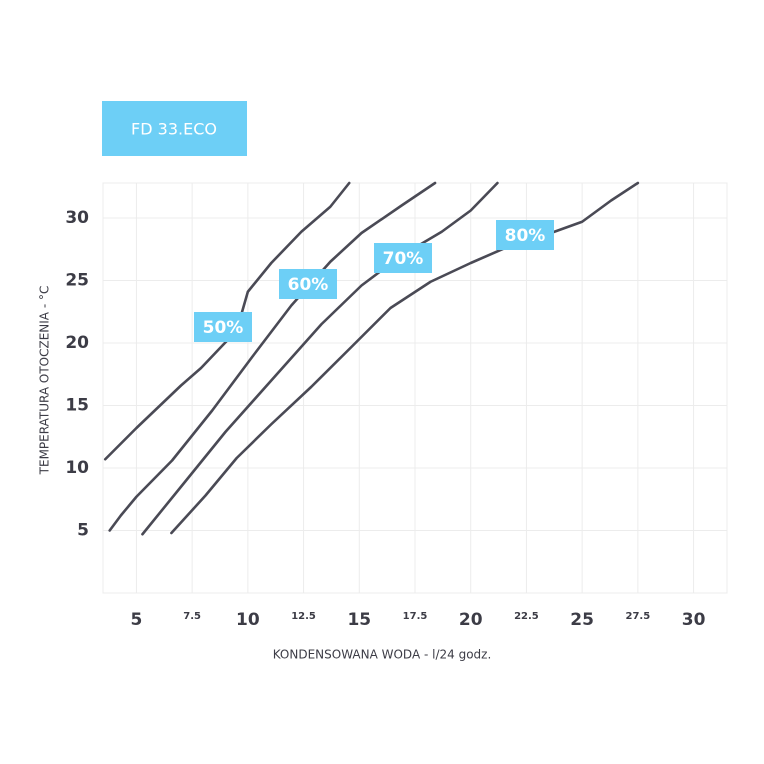 This screenshot has width=764, height=764. I want to click on series-label: 50%, so click(223, 328).